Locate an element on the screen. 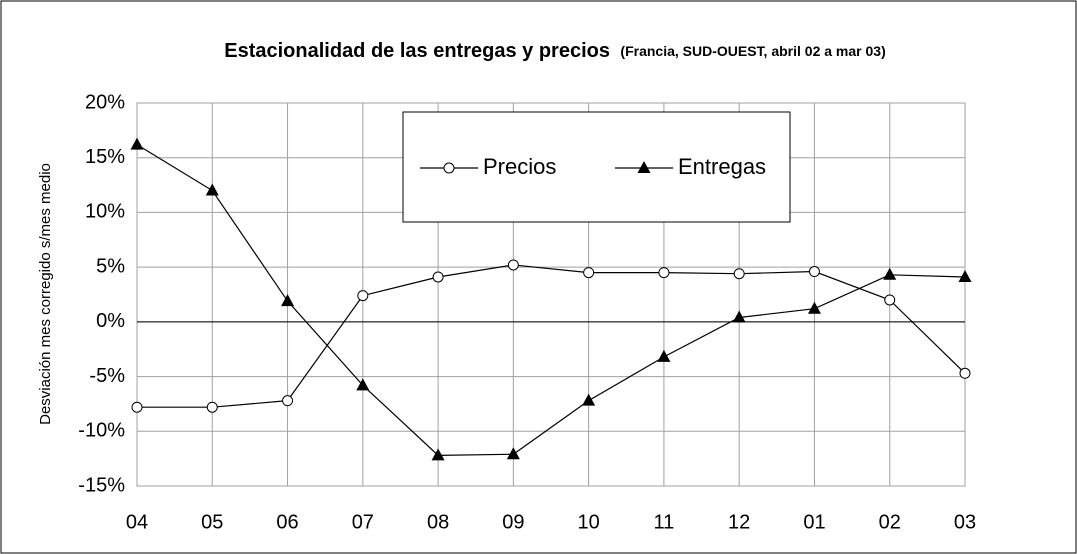 The image size is (1077, 554). x-tick-label: 01 is located at coordinates (814, 522).